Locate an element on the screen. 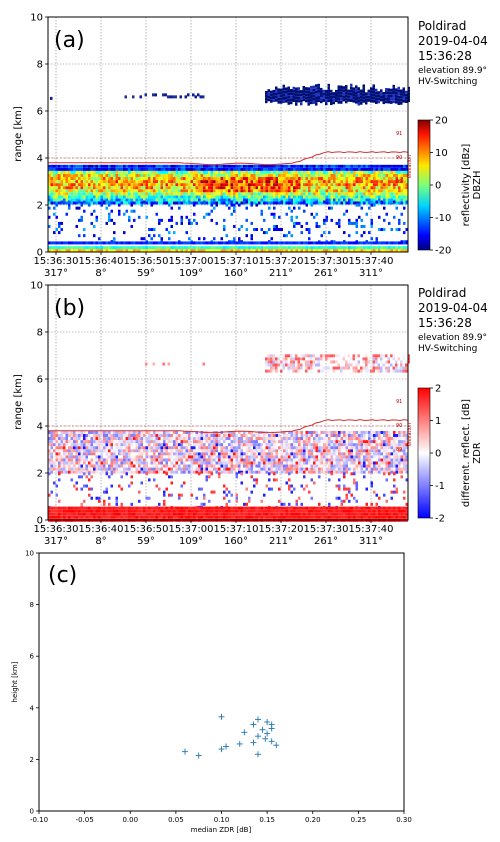 The width and height of the screenshot is (500, 842). panel-a-colorbar is located at coordinates (424, 185).